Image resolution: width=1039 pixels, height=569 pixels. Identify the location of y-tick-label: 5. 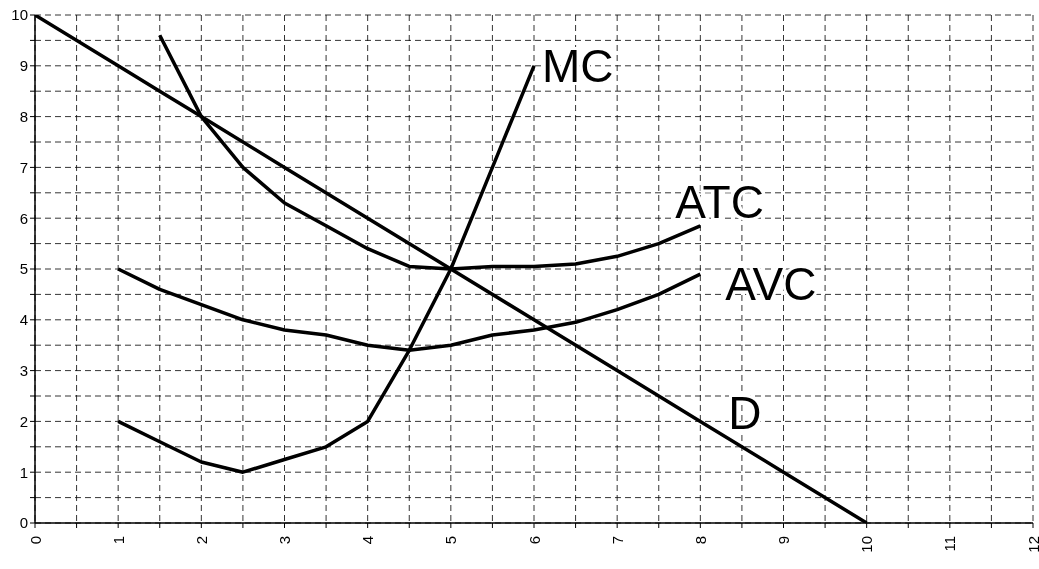
(23, 269).